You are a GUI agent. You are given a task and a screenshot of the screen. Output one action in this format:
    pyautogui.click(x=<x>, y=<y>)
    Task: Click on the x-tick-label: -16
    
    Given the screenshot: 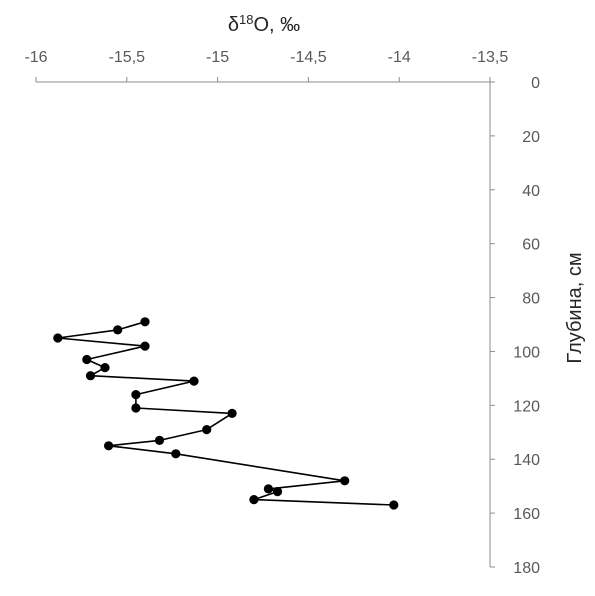 What is the action you would take?
    pyautogui.click(x=35, y=57)
    